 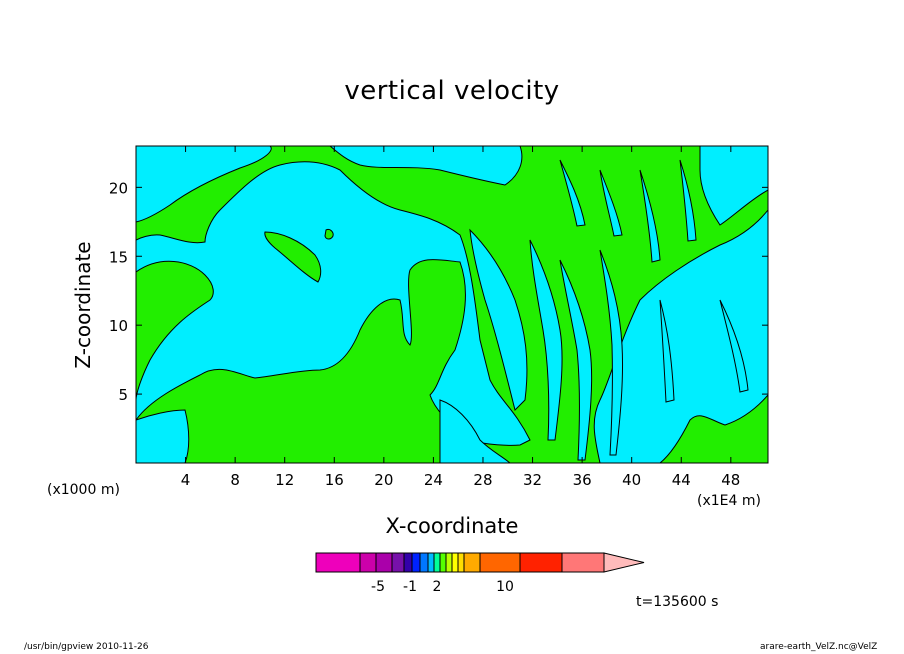 I want to click on footer-filename: arare-earth_VelZ.nc@VelZ, so click(x=819, y=647).